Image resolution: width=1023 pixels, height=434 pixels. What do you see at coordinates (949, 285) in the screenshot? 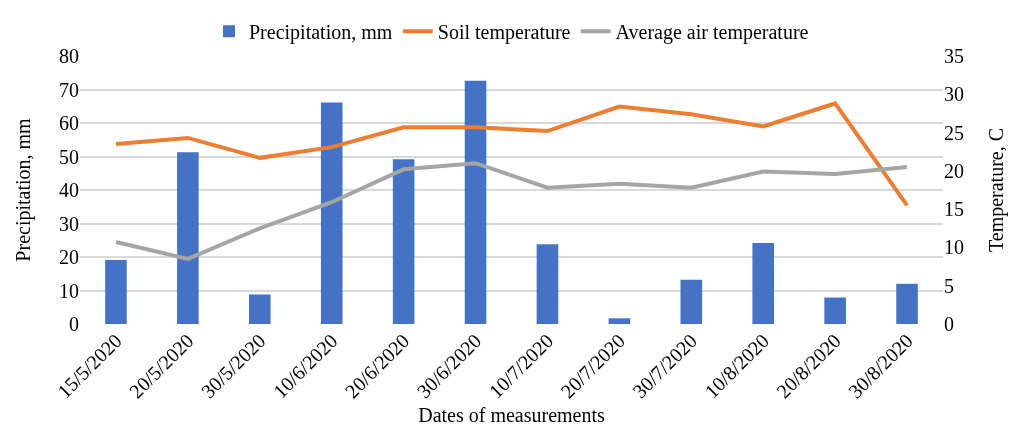
I see `y2-tick-label: 5` at bounding box center [949, 285].